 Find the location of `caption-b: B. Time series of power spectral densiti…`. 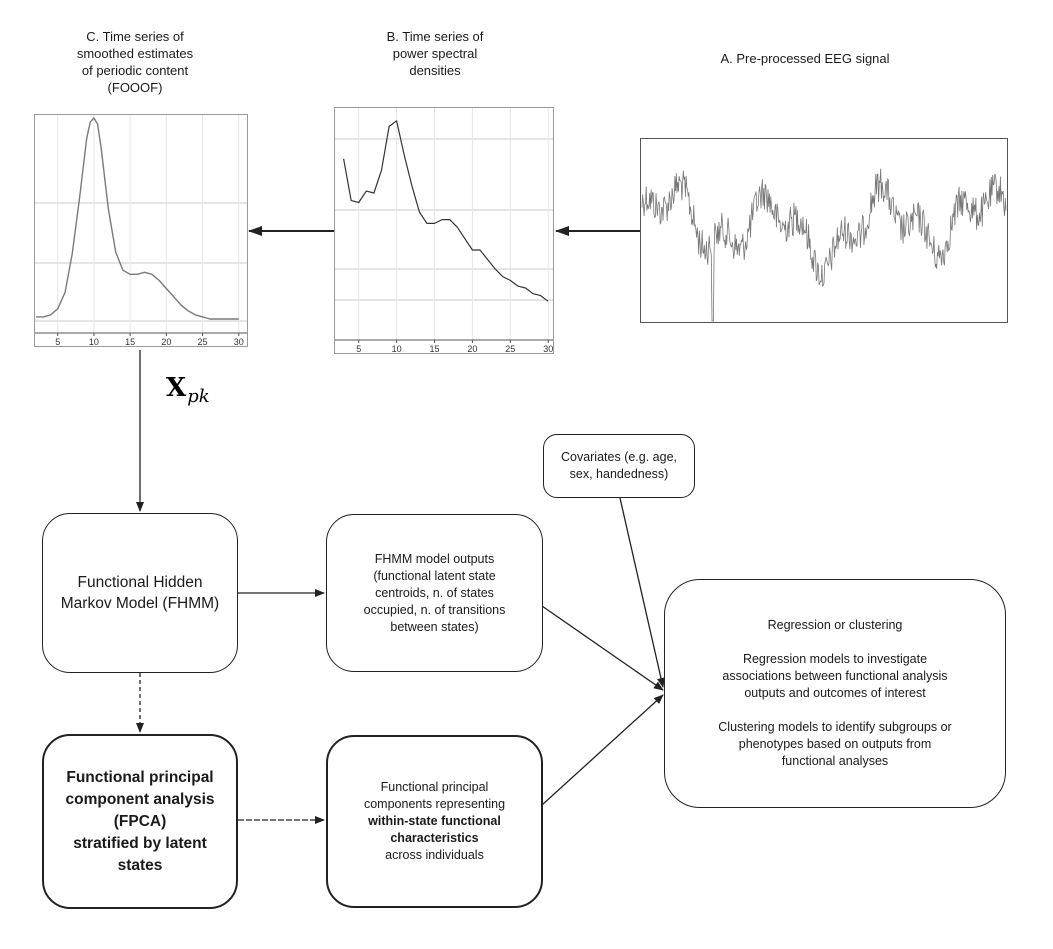

caption-b: B. Time series of power spectral densiti… is located at coordinates (435, 53).